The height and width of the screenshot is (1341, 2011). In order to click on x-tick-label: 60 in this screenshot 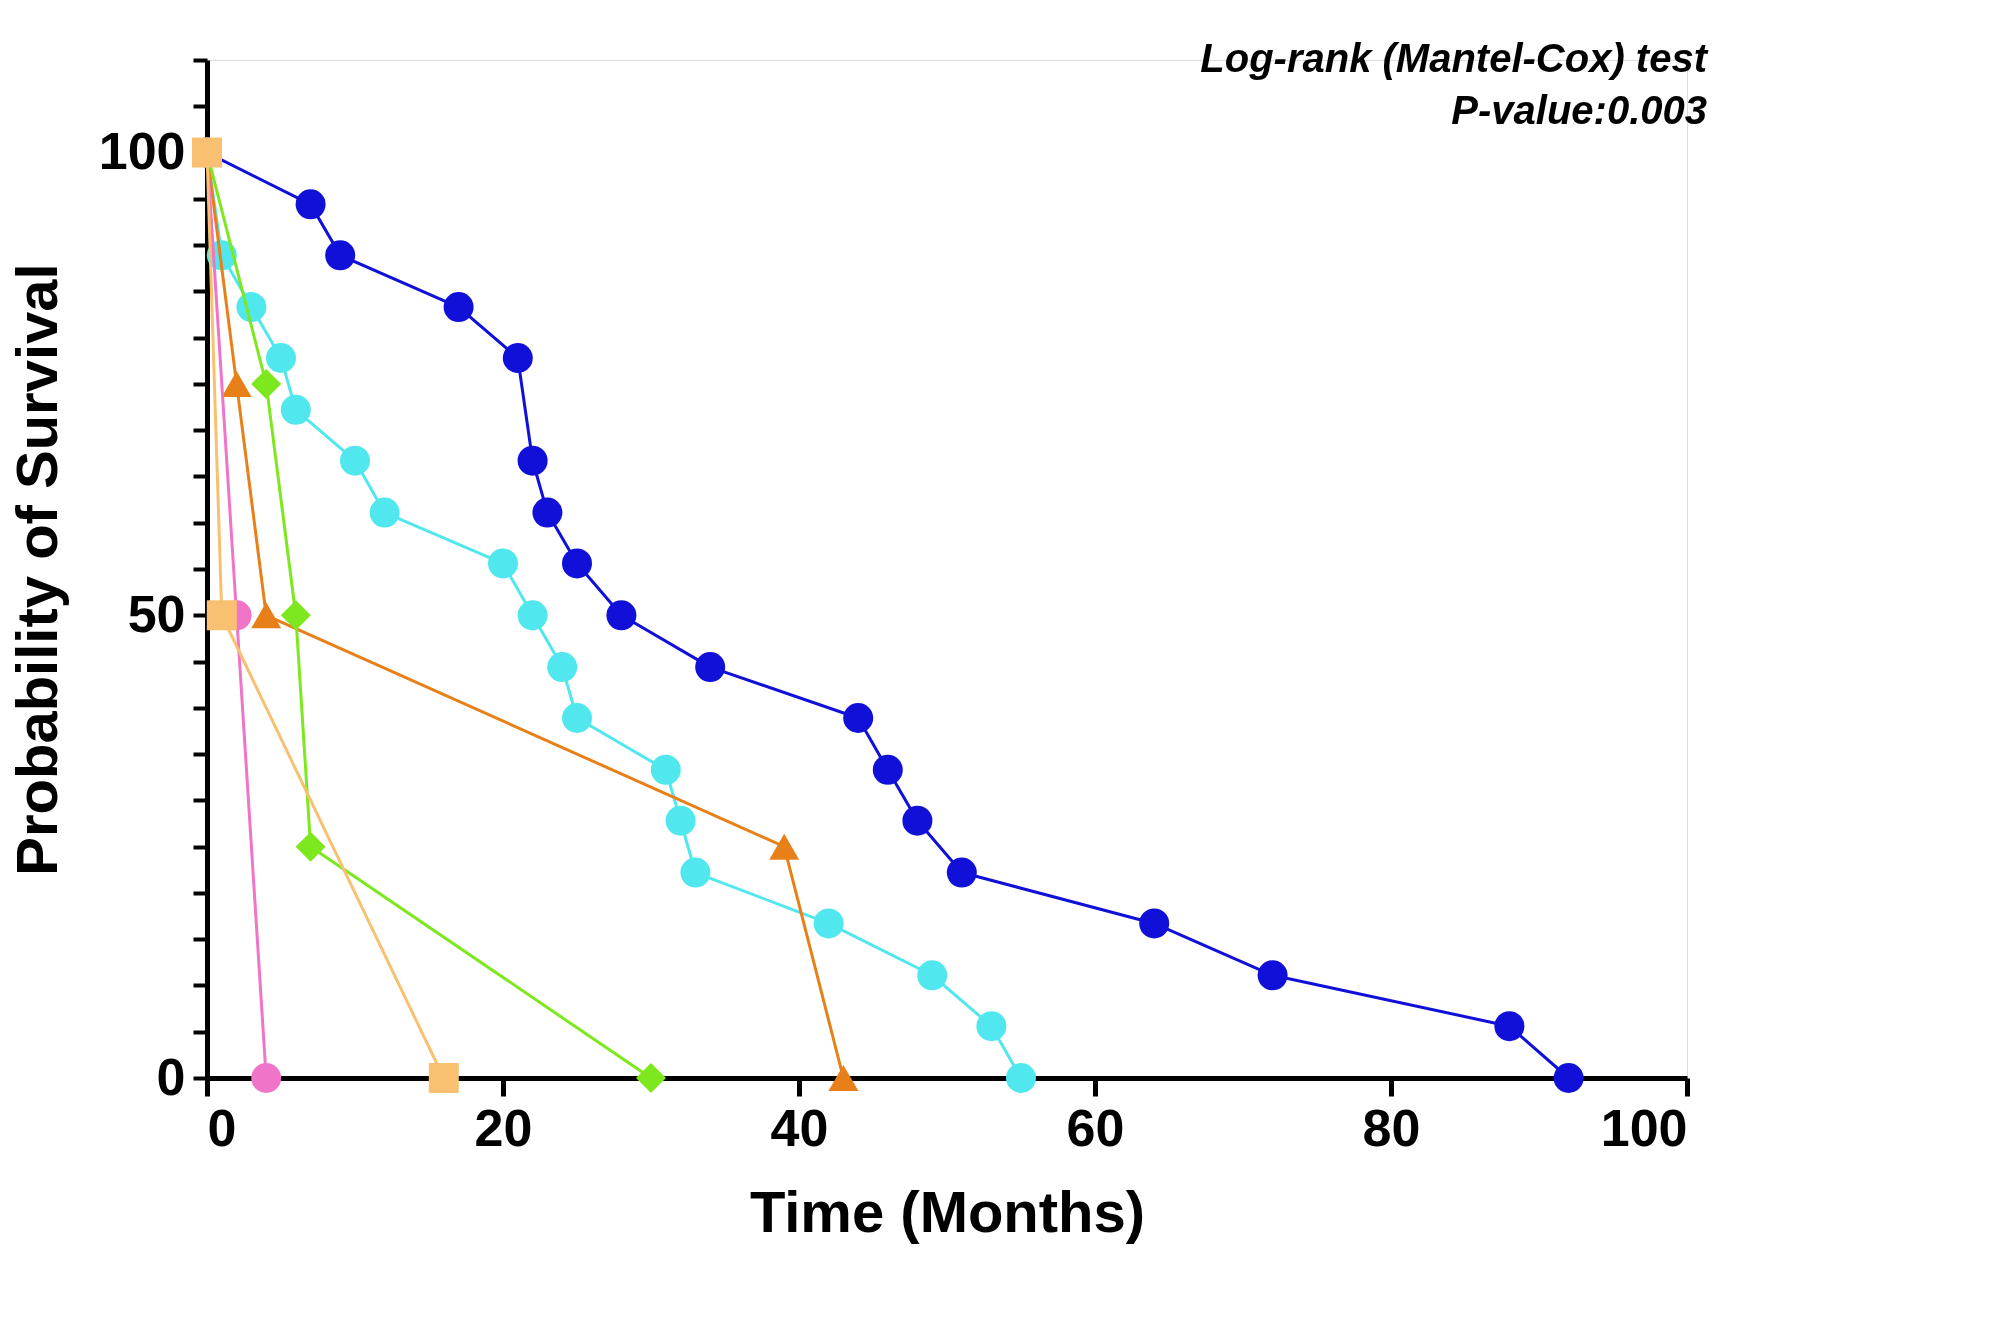, I will do `click(1095, 1127)`.